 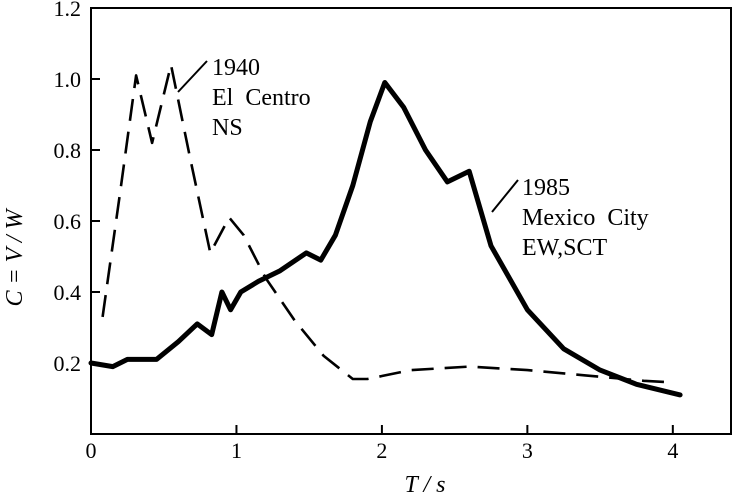 I want to click on annotation-mexico-city: 1985, so click(x=546, y=188).